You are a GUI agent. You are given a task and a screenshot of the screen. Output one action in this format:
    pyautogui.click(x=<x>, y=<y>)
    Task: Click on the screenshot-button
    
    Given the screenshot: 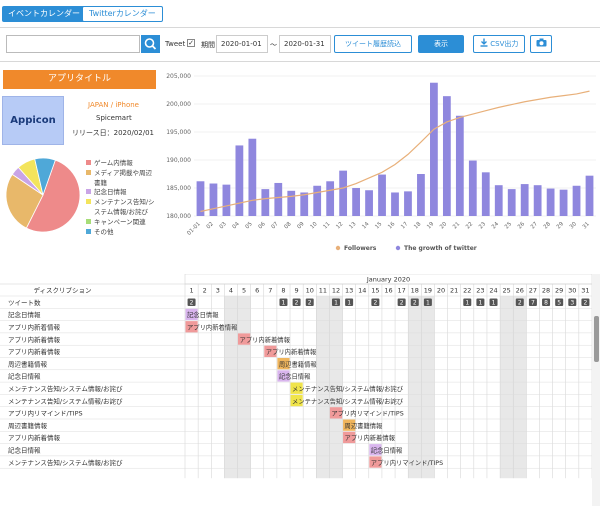 What is the action you would take?
    pyautogui.click(x=541, y=44)
    